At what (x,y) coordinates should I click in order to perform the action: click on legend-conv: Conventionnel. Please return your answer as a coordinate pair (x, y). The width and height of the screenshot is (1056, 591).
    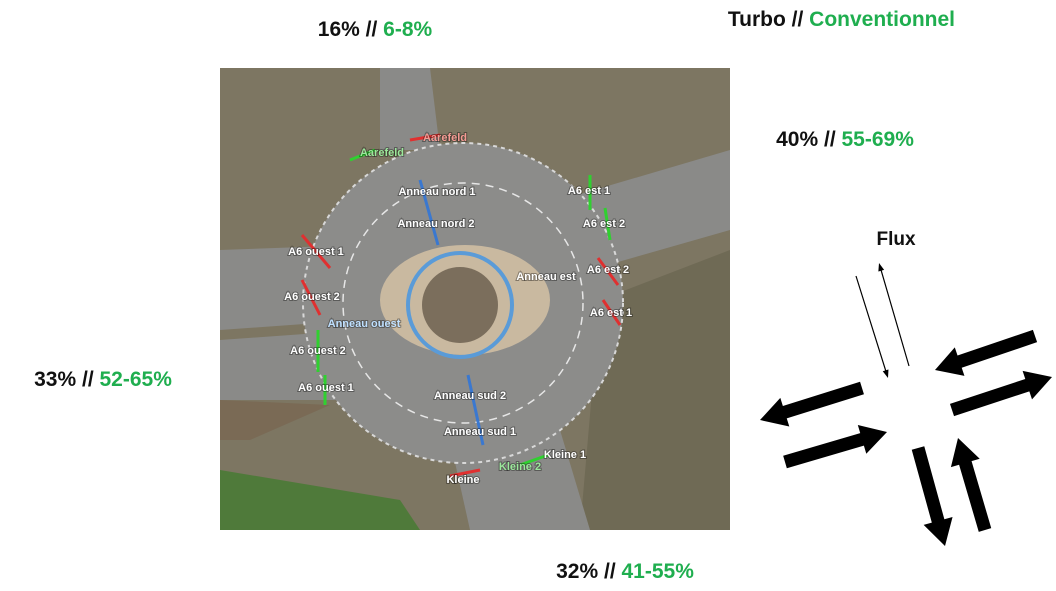
    Looking at the image, I should click on (882, 19).